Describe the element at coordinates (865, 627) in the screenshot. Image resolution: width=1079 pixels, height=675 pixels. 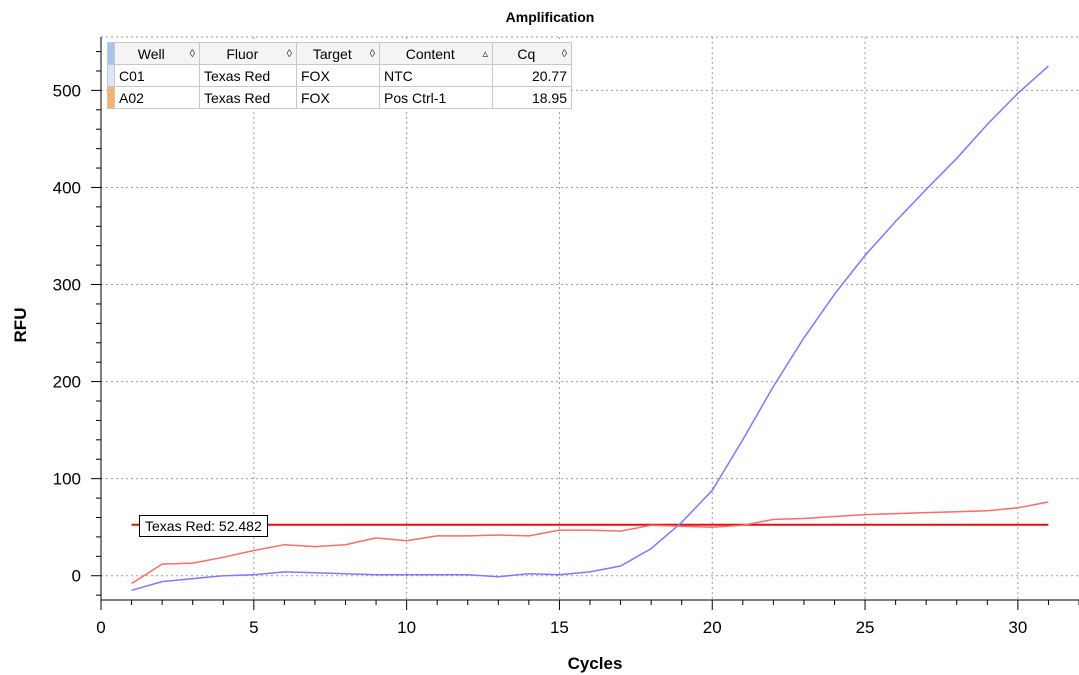
I see `x-tick-label: 25` at that location.